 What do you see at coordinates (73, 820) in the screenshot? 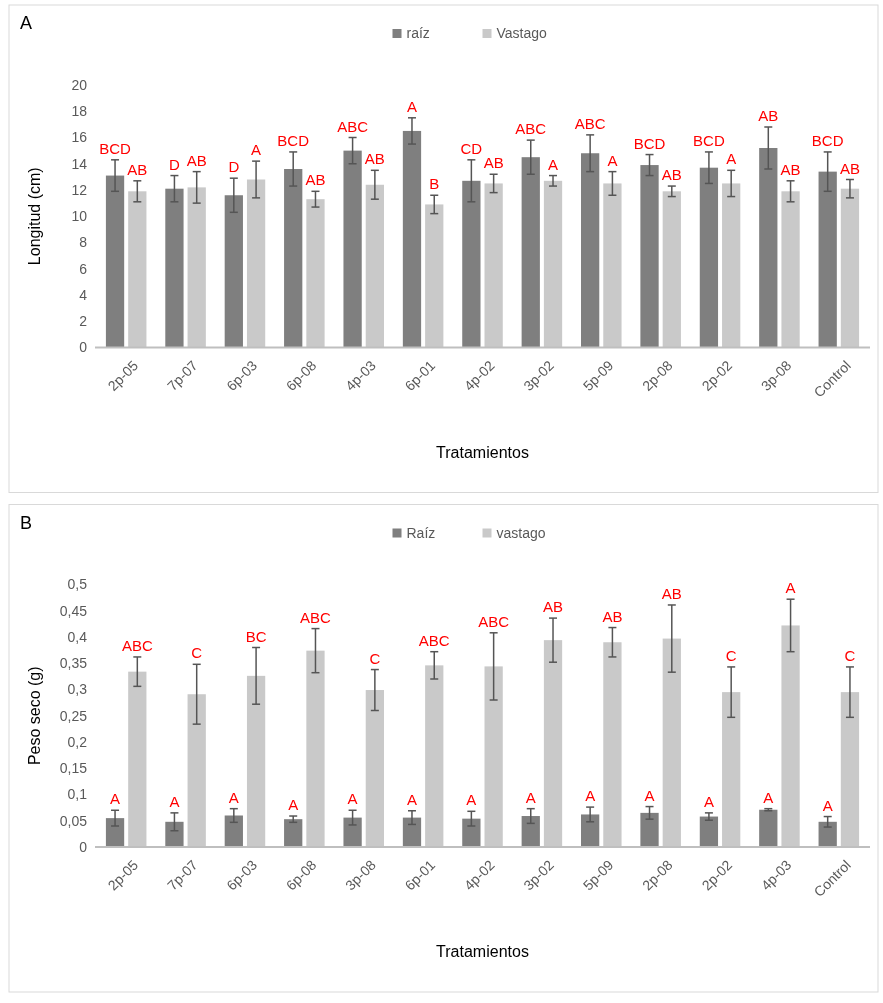
I see `y-tick-label: 0,05` at bounding box center [73, 820].